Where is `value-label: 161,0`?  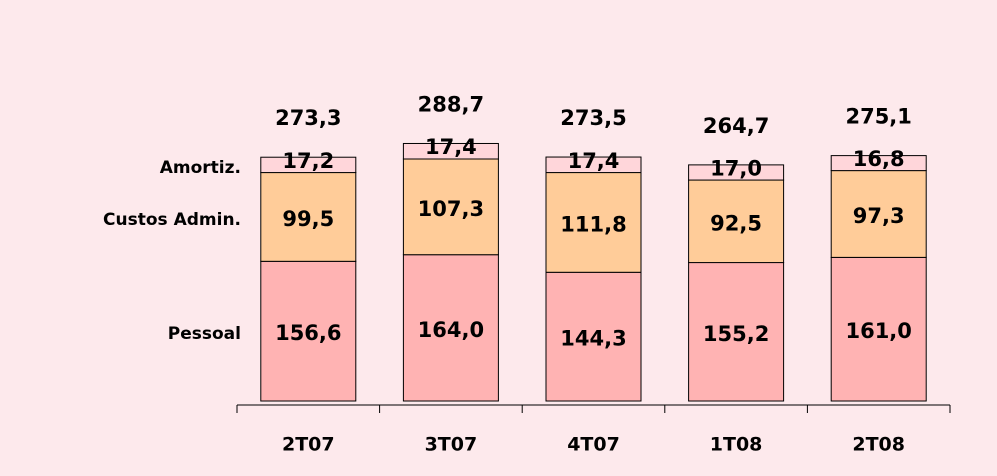 value-label: 161,0 is located at coordinates (878, 331).